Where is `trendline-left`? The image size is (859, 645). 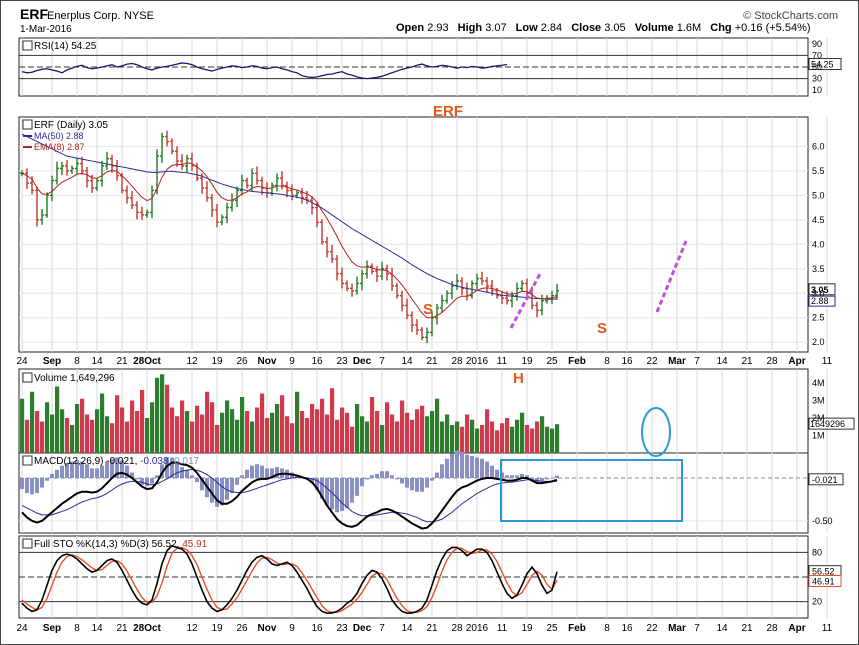
trendline-left is located at coordinates (526, 300).